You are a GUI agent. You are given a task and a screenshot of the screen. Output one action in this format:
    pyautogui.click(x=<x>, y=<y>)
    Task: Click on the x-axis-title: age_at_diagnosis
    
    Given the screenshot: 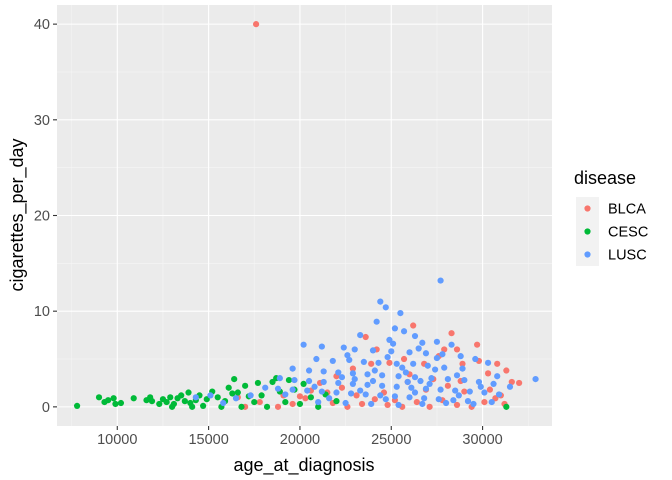 What is the action you would take?
    pyautogui.click(x=303, y=465)
    